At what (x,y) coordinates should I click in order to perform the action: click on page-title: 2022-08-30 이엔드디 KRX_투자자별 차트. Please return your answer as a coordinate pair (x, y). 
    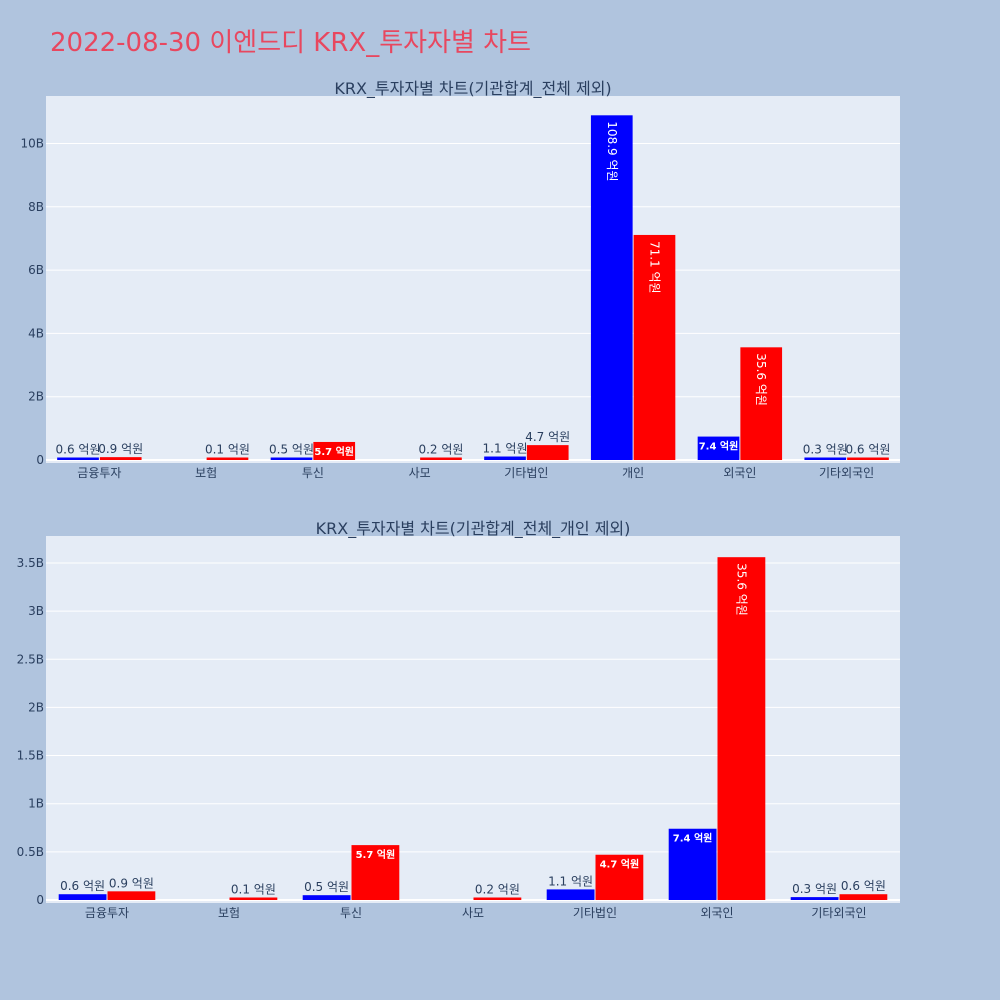
    Looking at the image, I should click on (291, 43).